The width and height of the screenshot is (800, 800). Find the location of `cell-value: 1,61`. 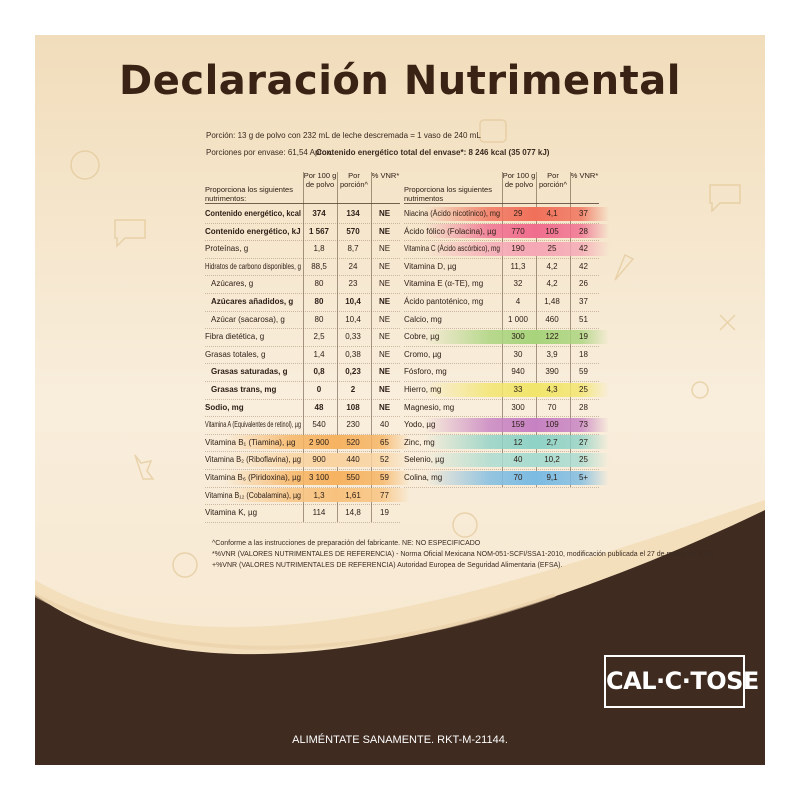

cell-value: 1,61 is located at coordinates (353, 495).